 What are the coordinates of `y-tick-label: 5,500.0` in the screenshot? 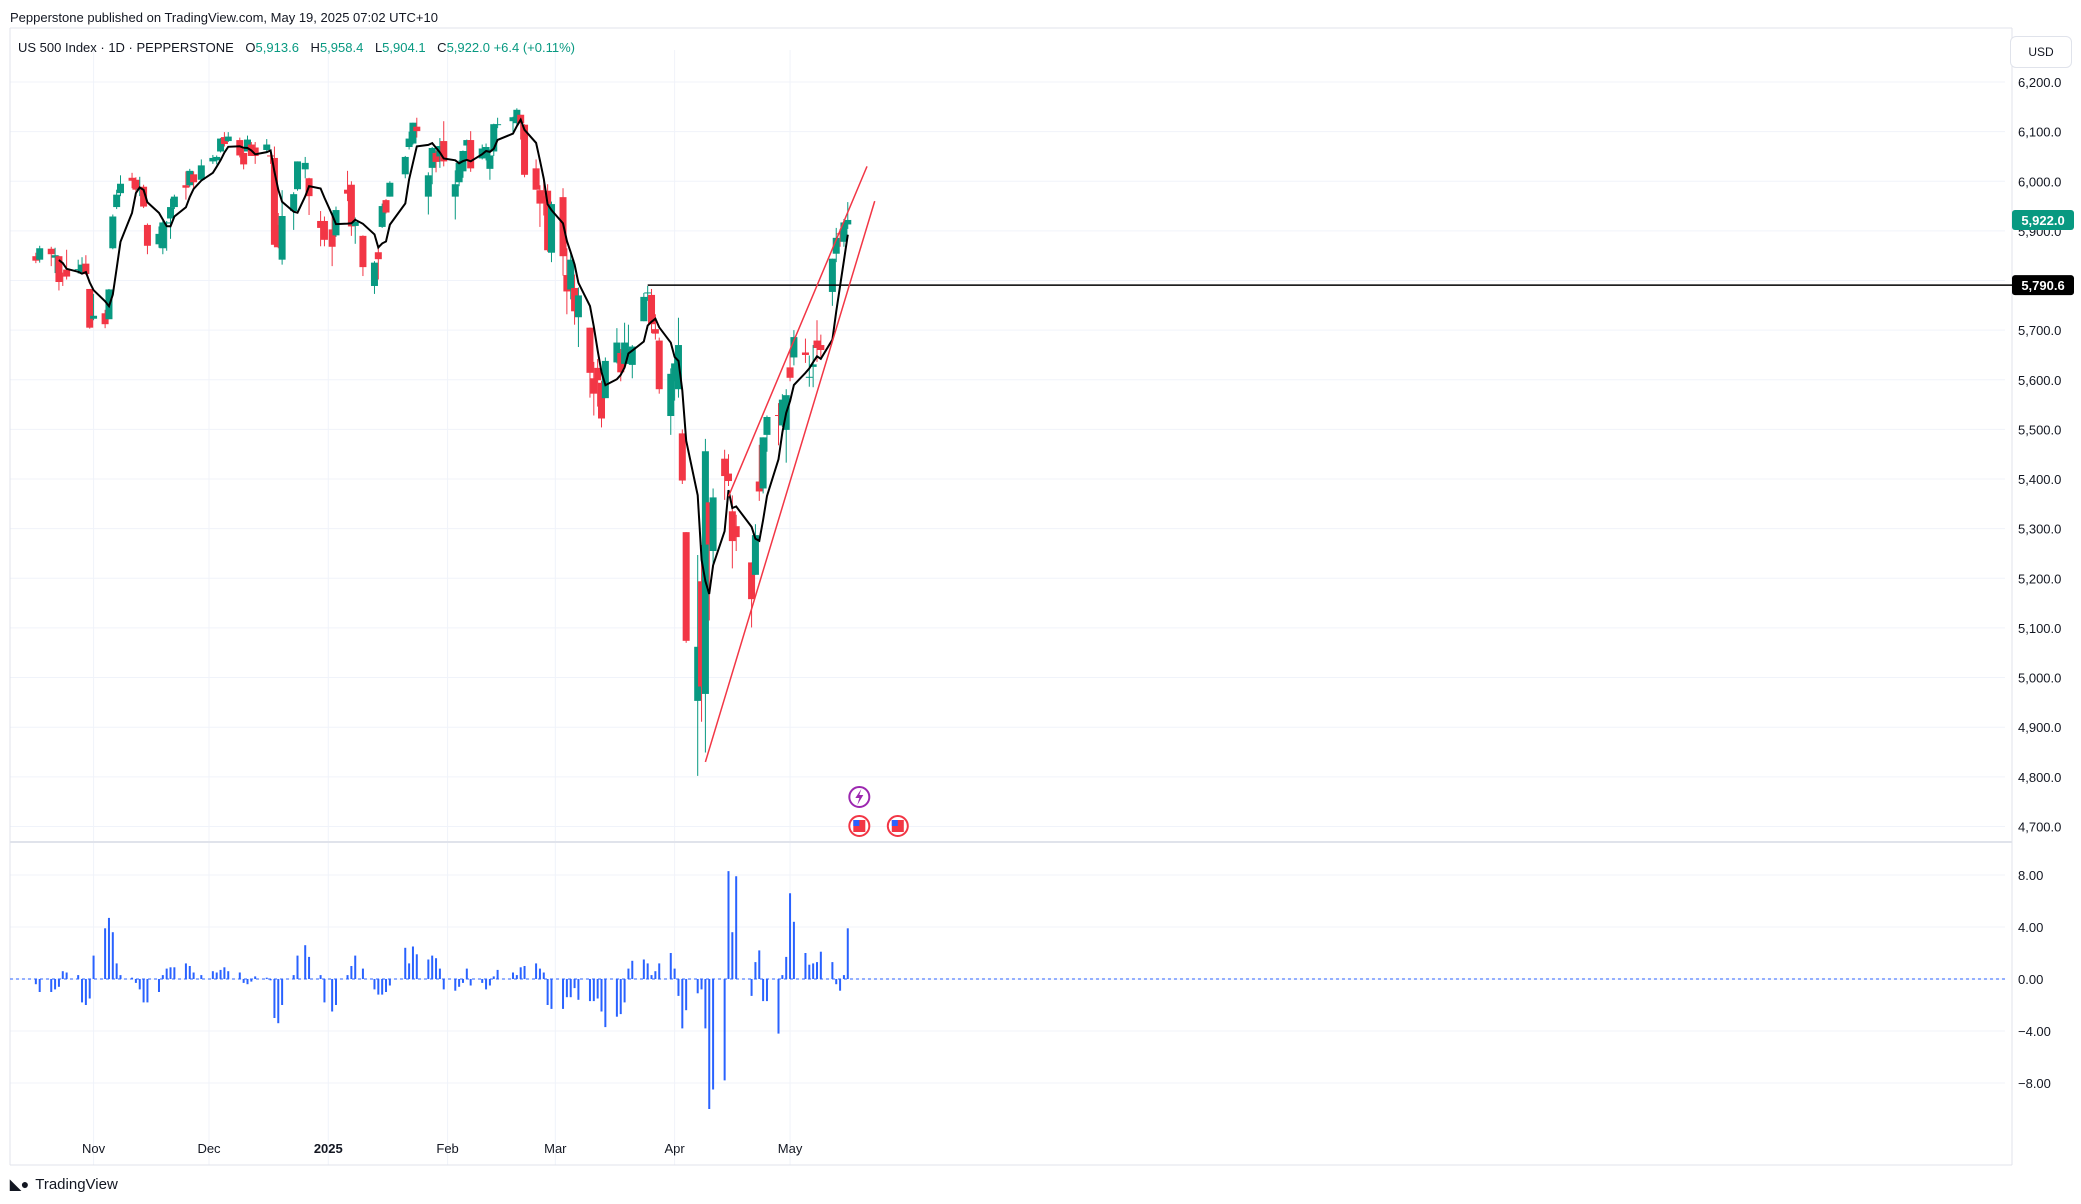 It's located at (2039, 429).